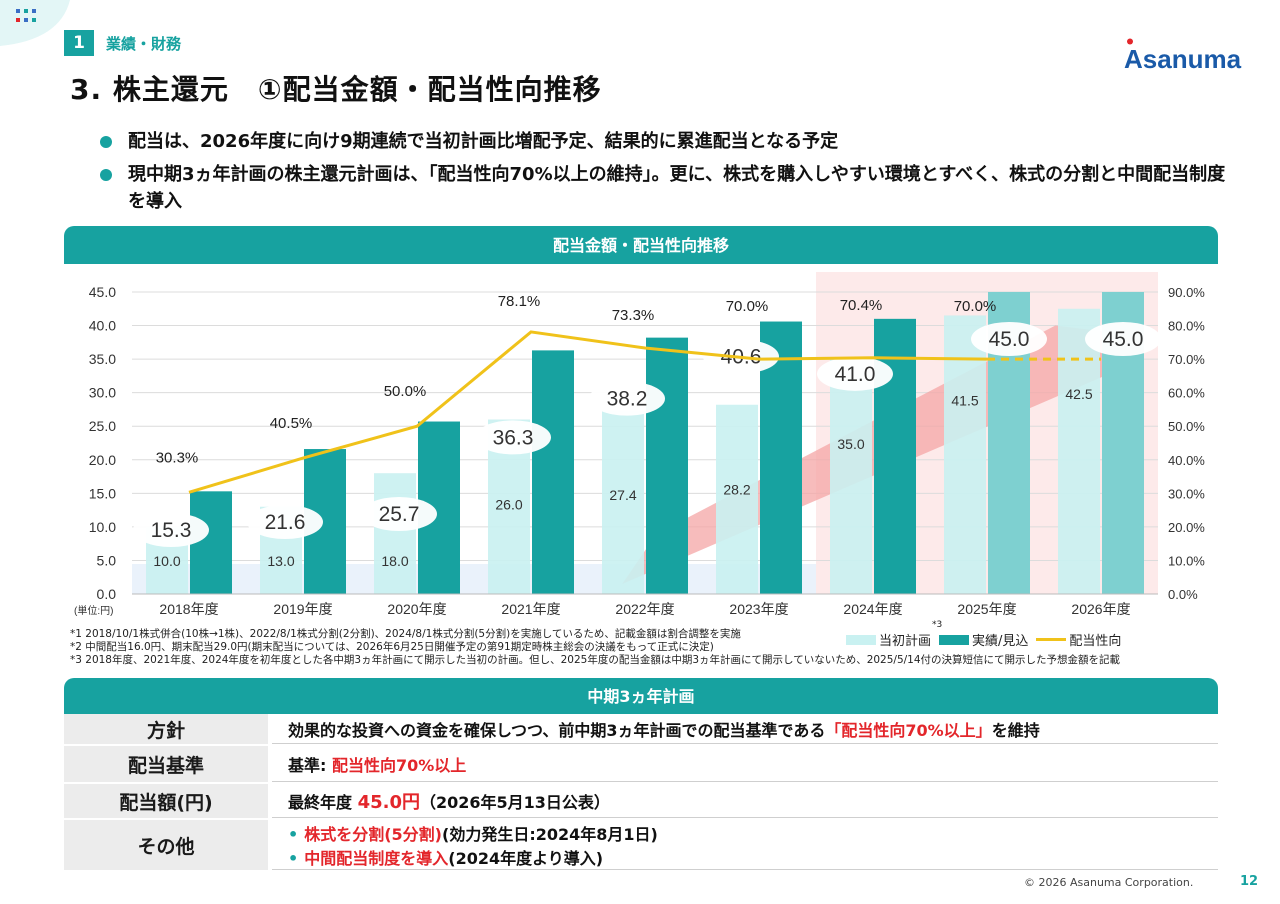  I want to click on y-right-tick: 20.0%, so click(1186, 527).